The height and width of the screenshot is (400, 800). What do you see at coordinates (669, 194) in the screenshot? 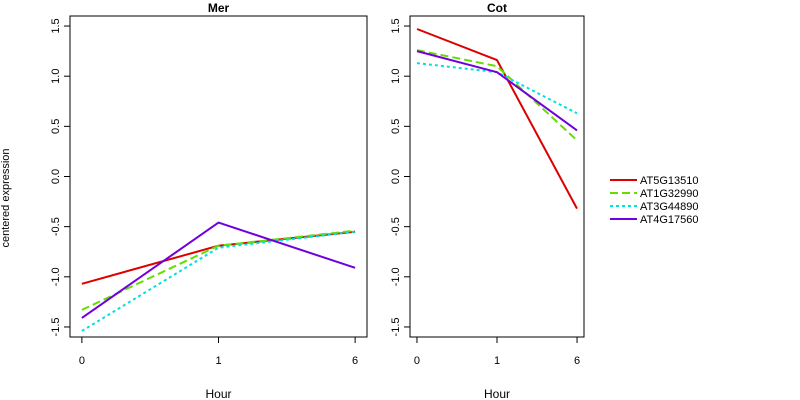
I see `legend-label: AT1G32990` at bounding box center [669, 194].